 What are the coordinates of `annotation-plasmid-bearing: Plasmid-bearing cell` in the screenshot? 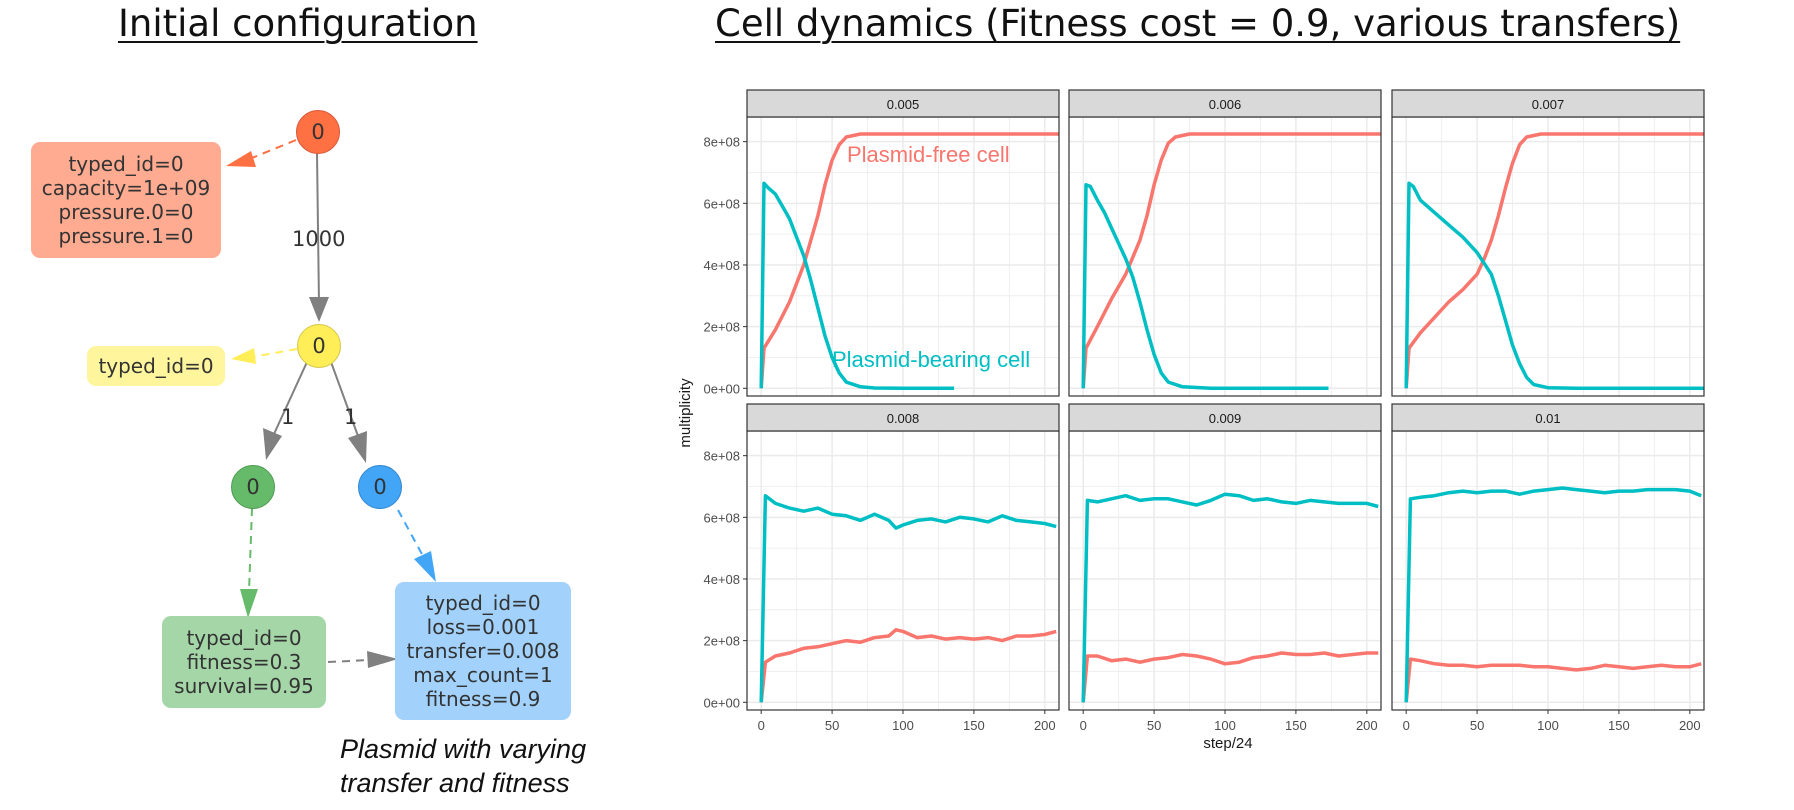 It's located at (931, 359).